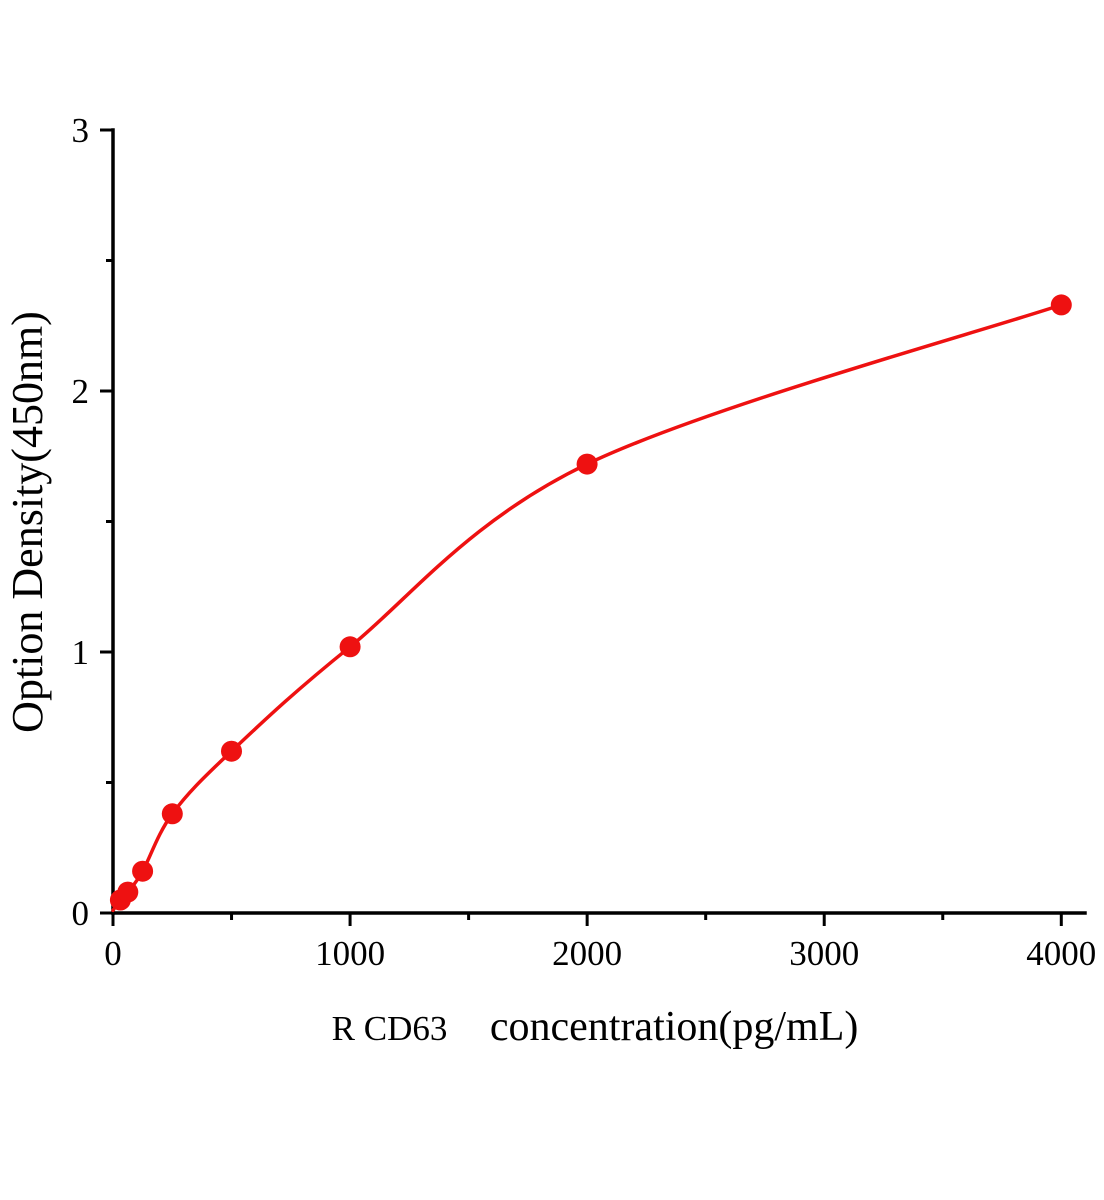 Image resolution: width=1104 pixels, height=1200 pixels. I want to click on x-tick-label: 2000, so click(587, 953).